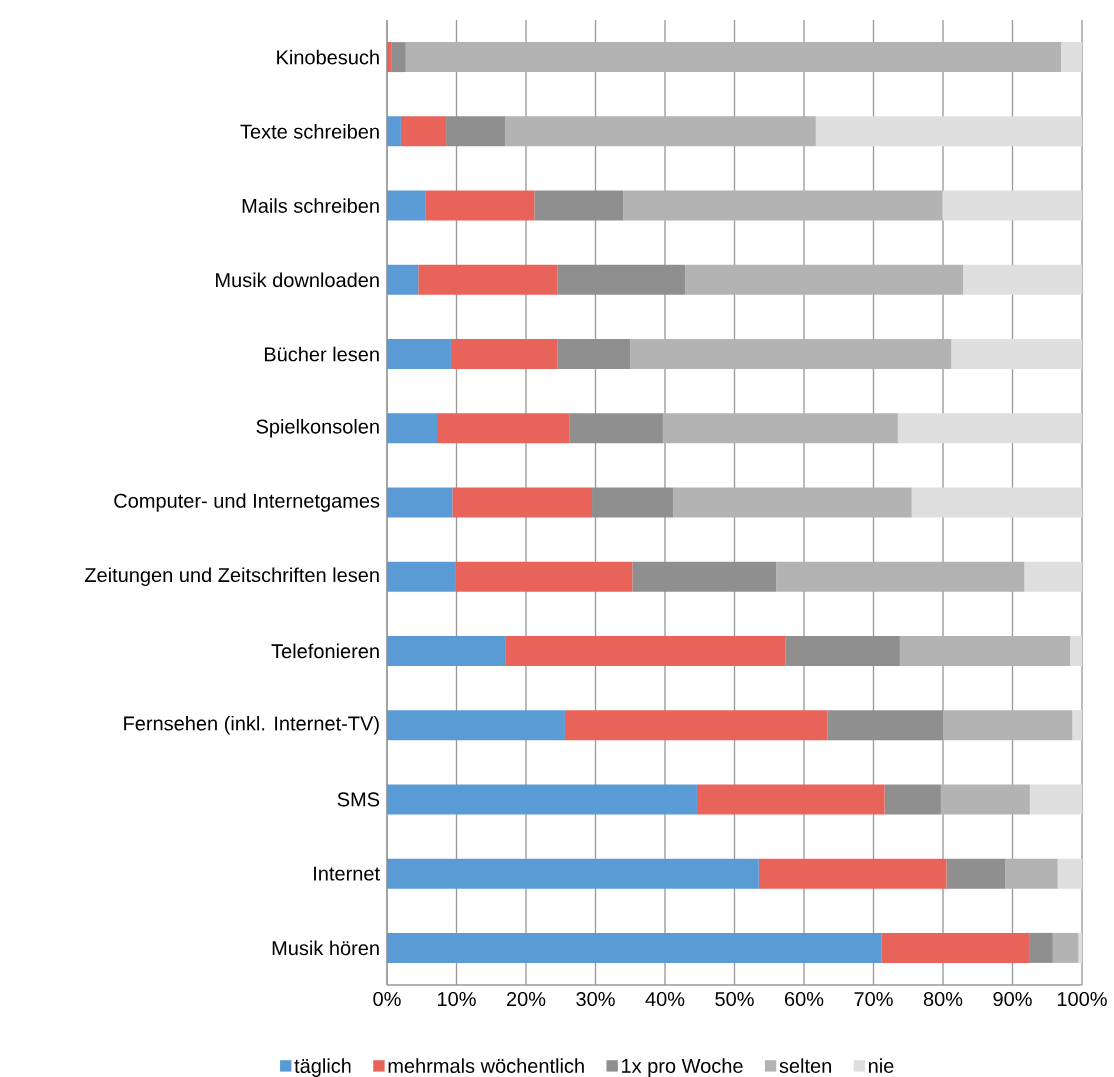 Image resolution: width=1114 pixels, height=1077 pixels. I want to click on y-tick-label: Musik hören, so click(325, 948).